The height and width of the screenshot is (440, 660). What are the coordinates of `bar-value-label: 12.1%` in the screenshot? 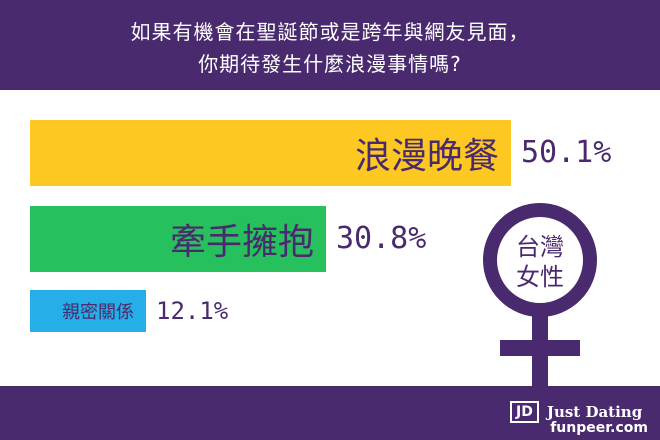 It's located at (192, 310).